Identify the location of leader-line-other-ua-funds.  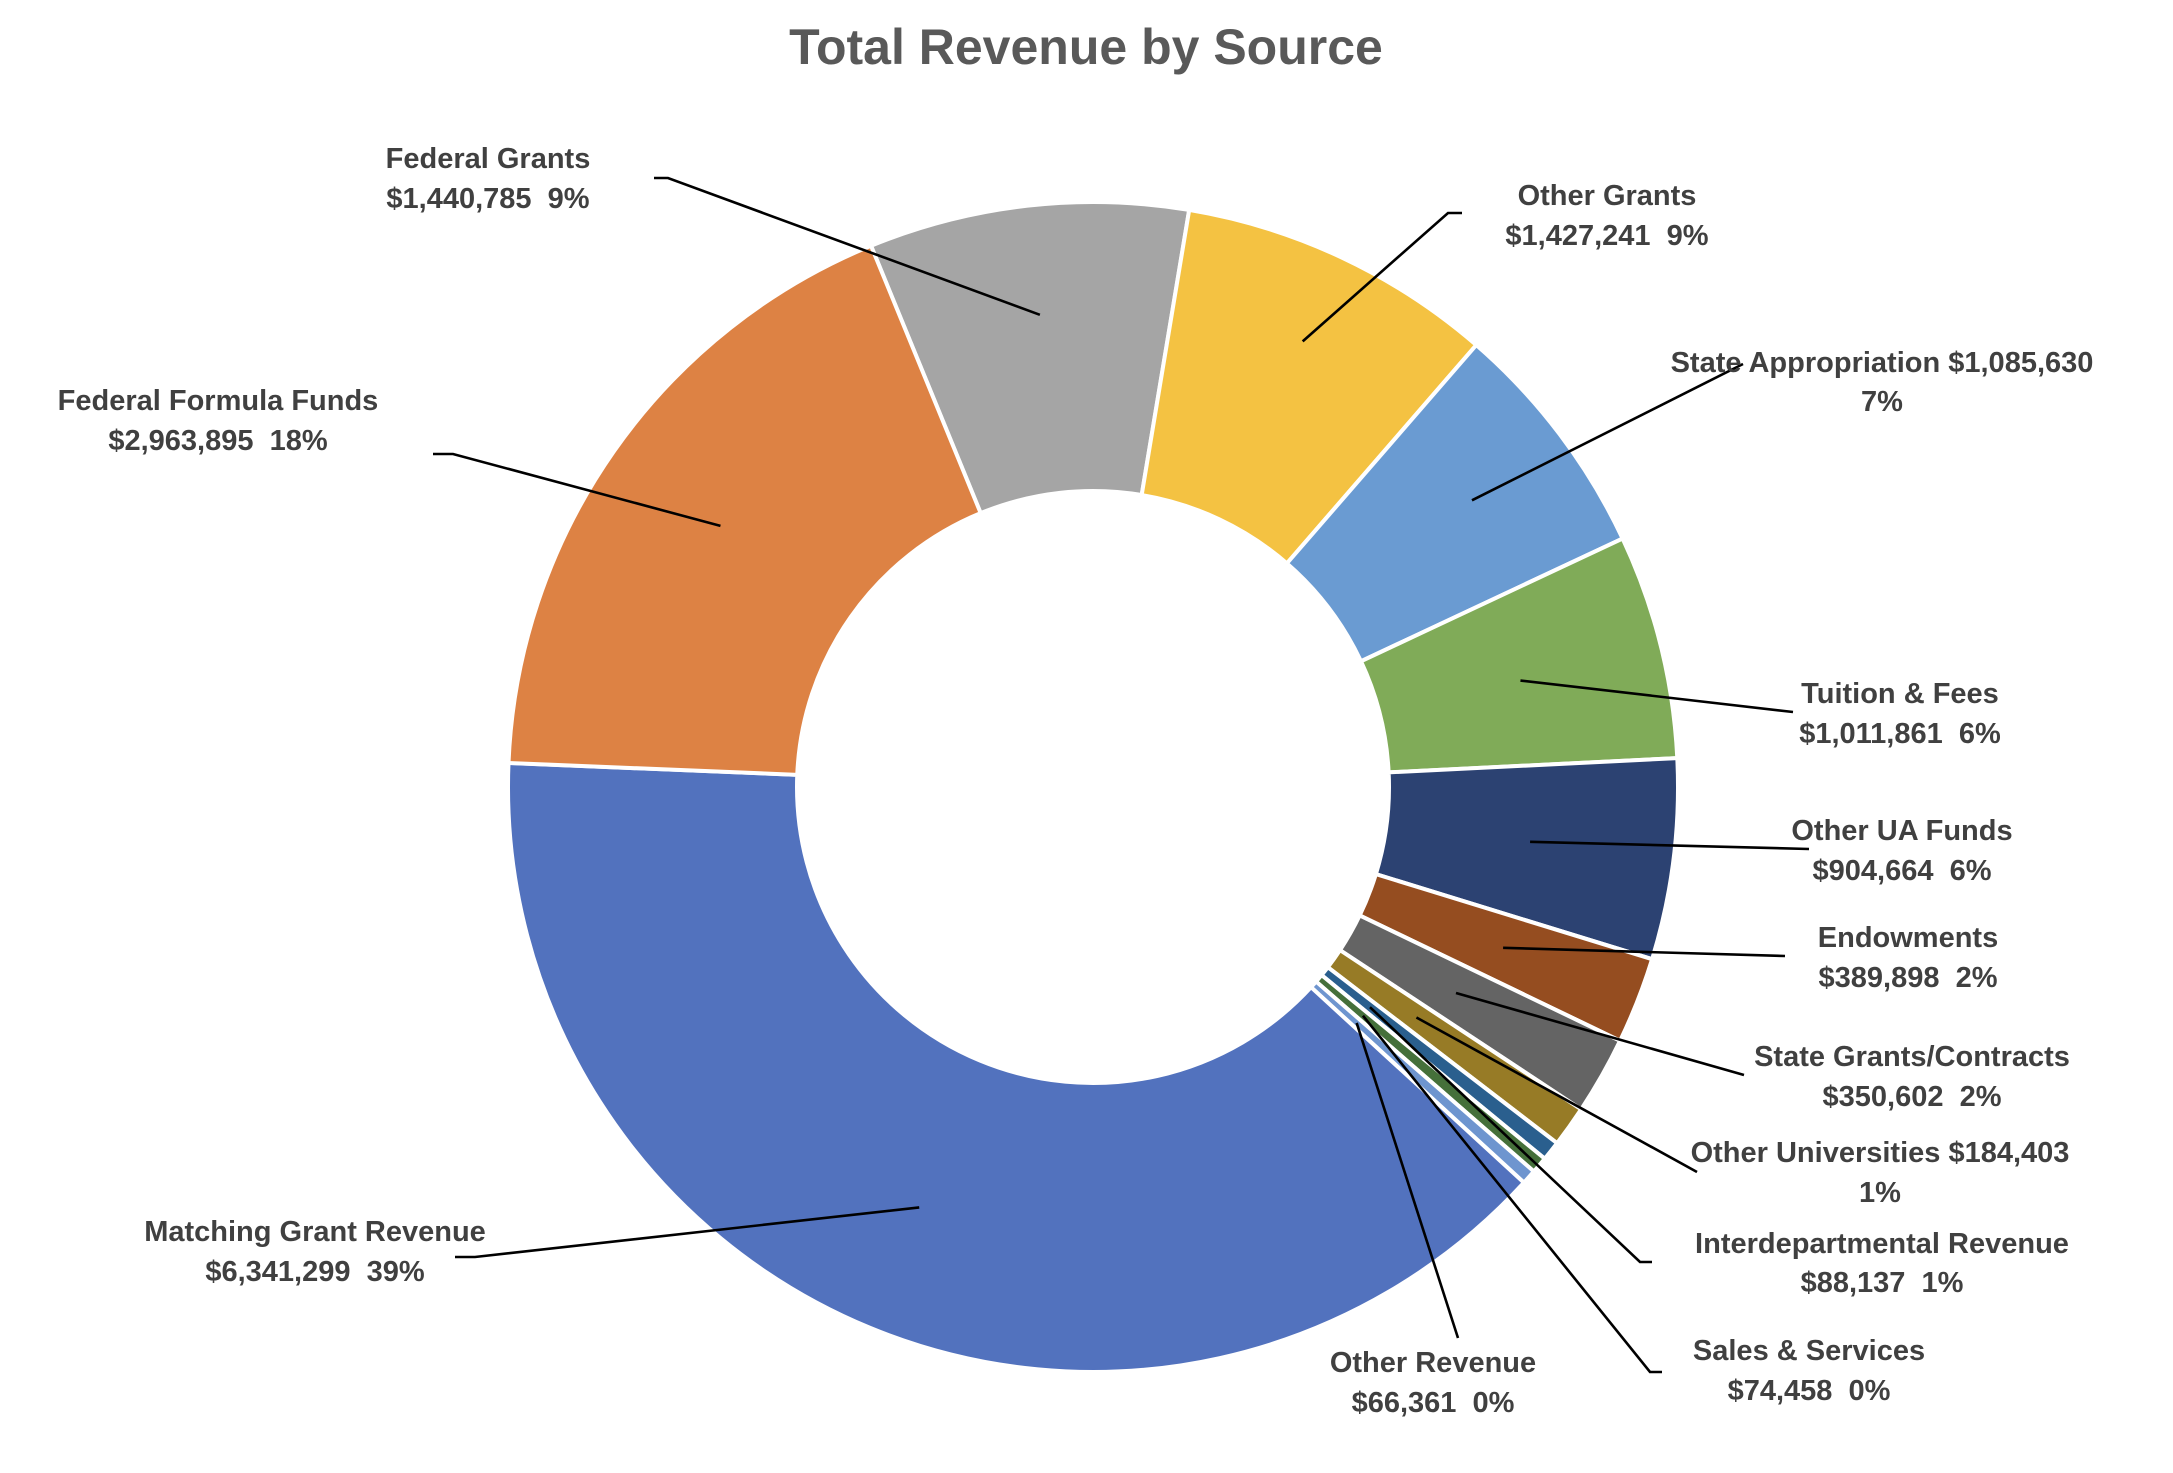
(1670, 845).